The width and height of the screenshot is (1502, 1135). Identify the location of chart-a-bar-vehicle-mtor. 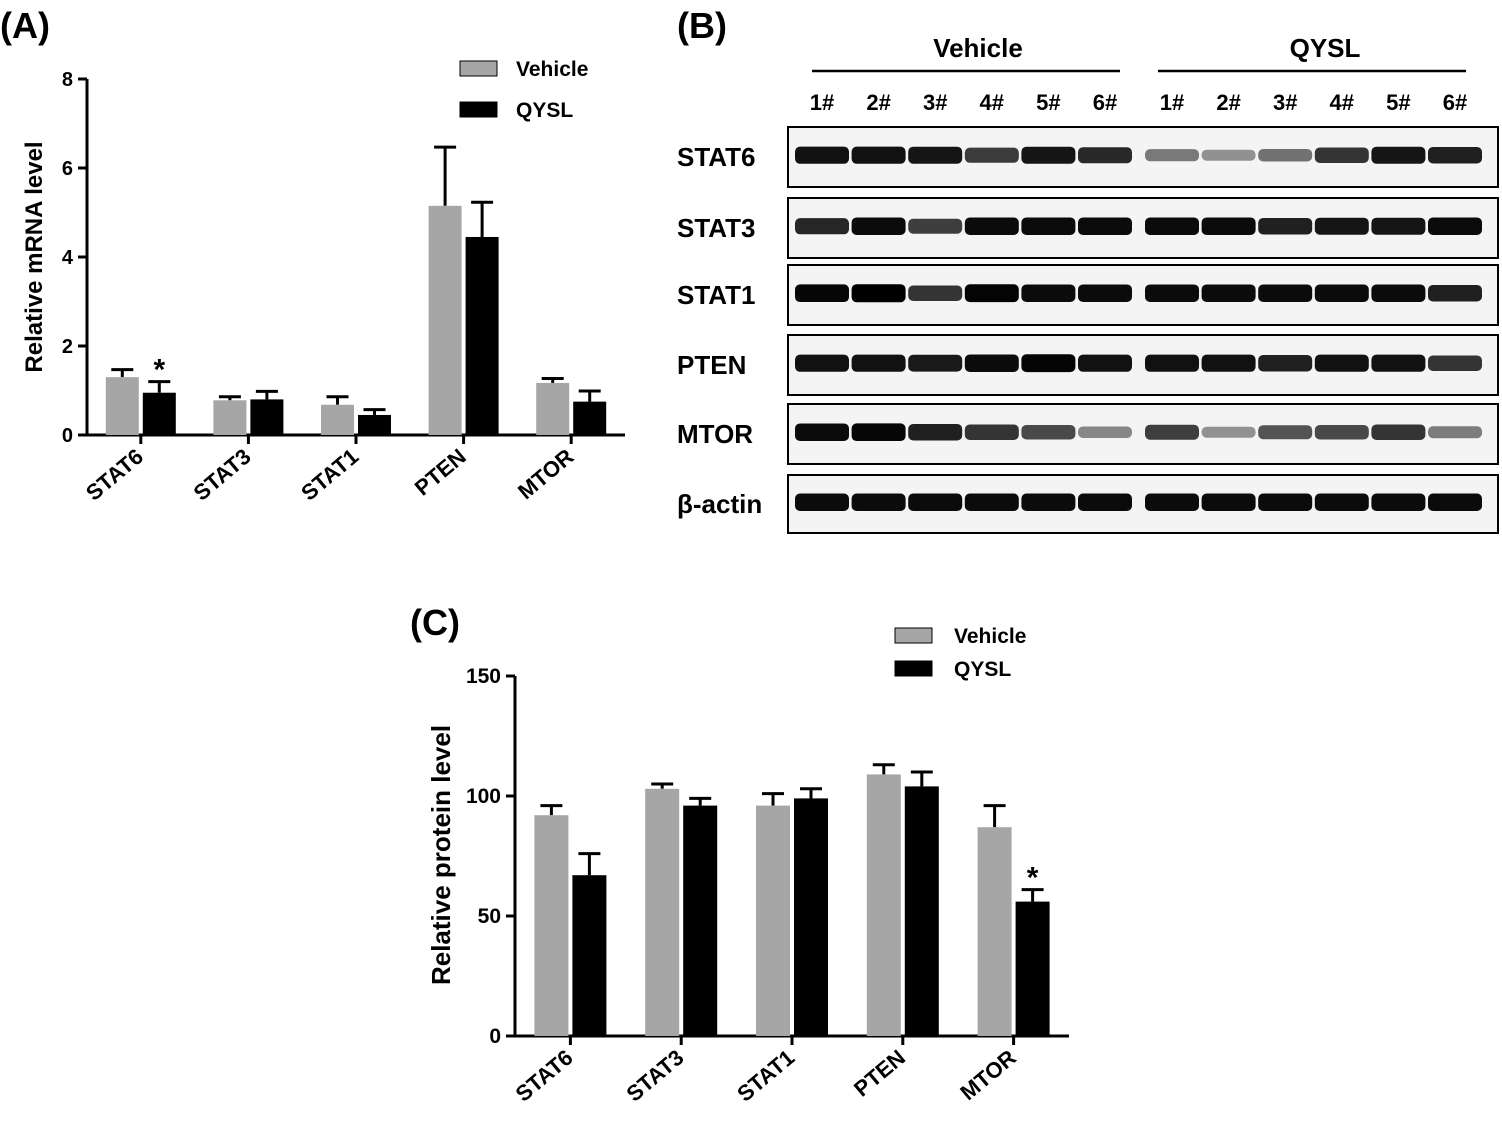
(553, 408).